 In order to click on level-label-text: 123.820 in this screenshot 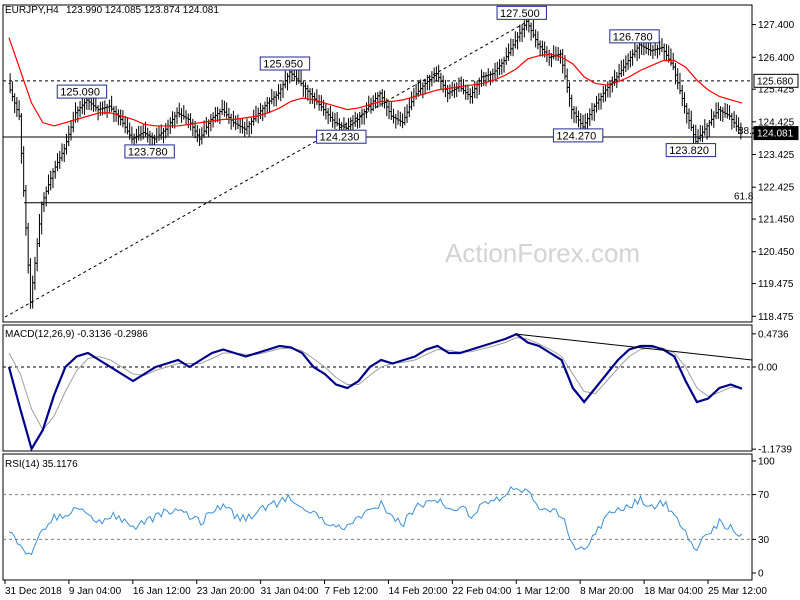, I will do `click(689, 151)`.